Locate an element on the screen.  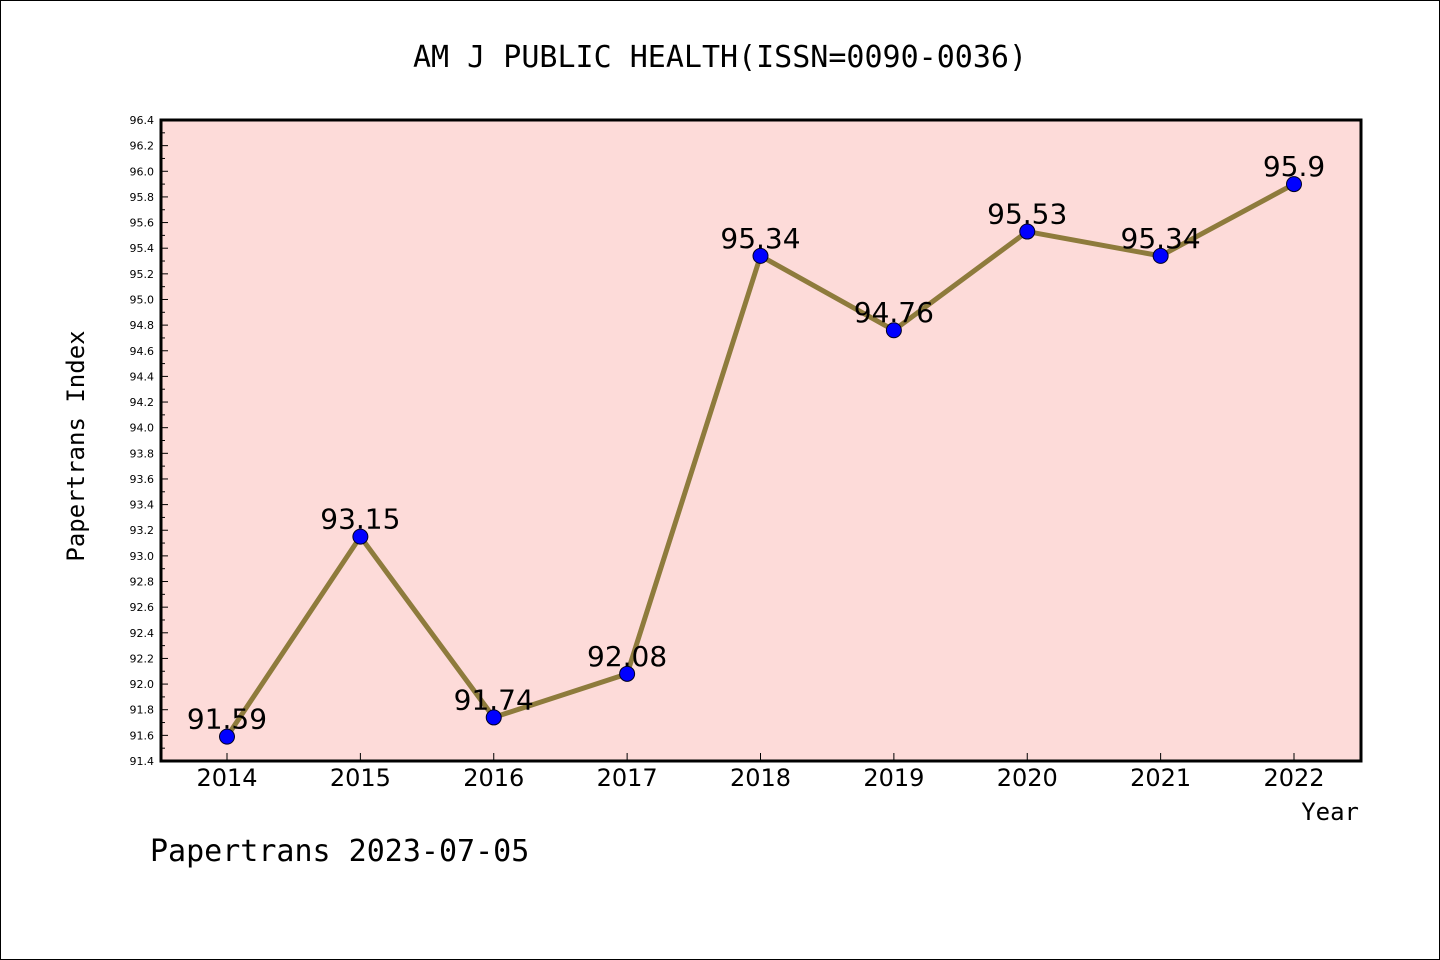
x-tick-label: 2014 is located at coordinates (226, 778).